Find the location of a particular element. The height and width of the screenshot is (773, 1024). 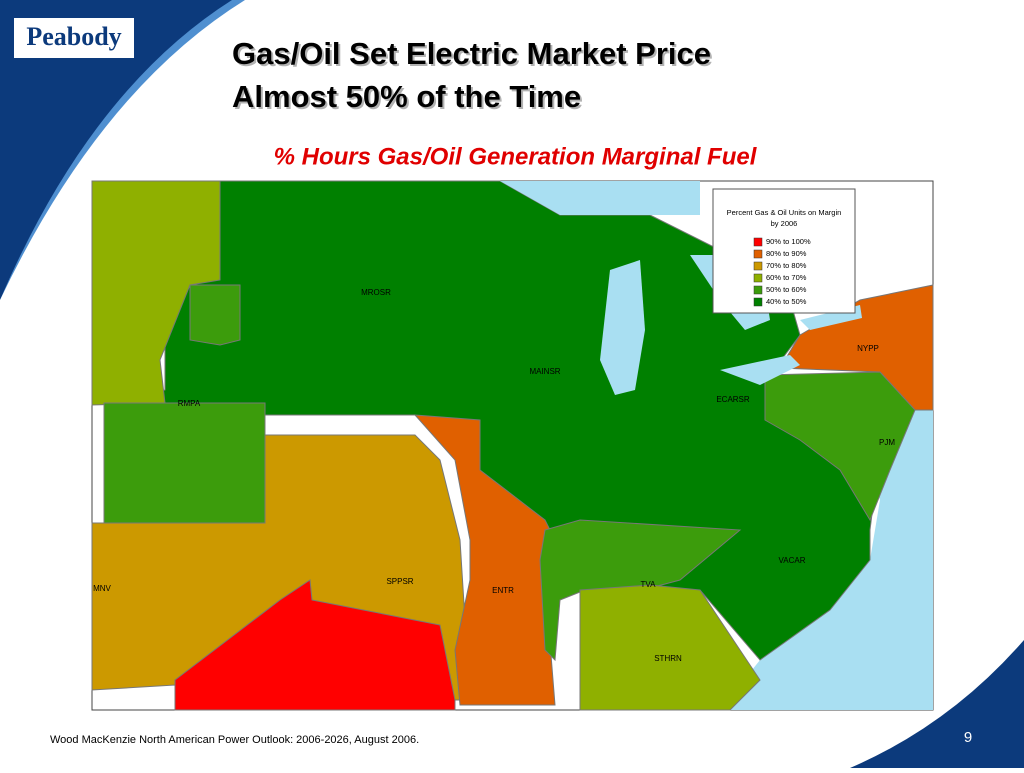

title: Gas/Oil Set Electric Market Price is located at coordinates (471, 53).